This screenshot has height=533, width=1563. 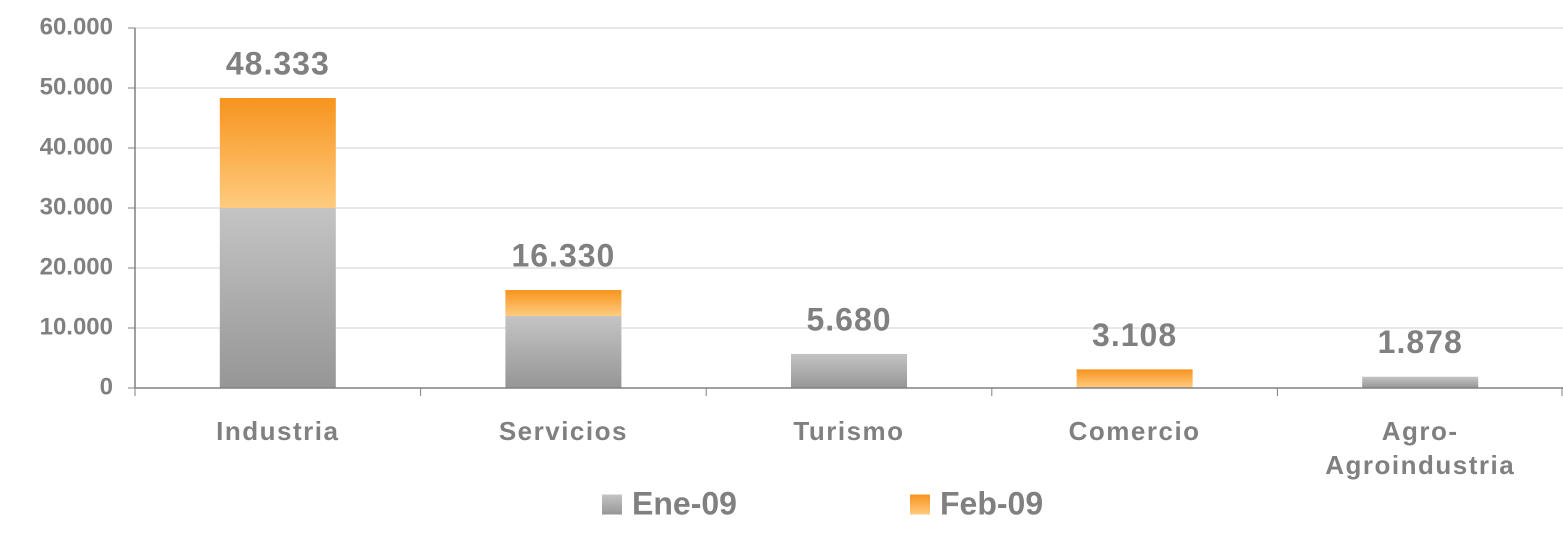 I want to click on legend-item: Ene-09, so click(x=669, y=504).